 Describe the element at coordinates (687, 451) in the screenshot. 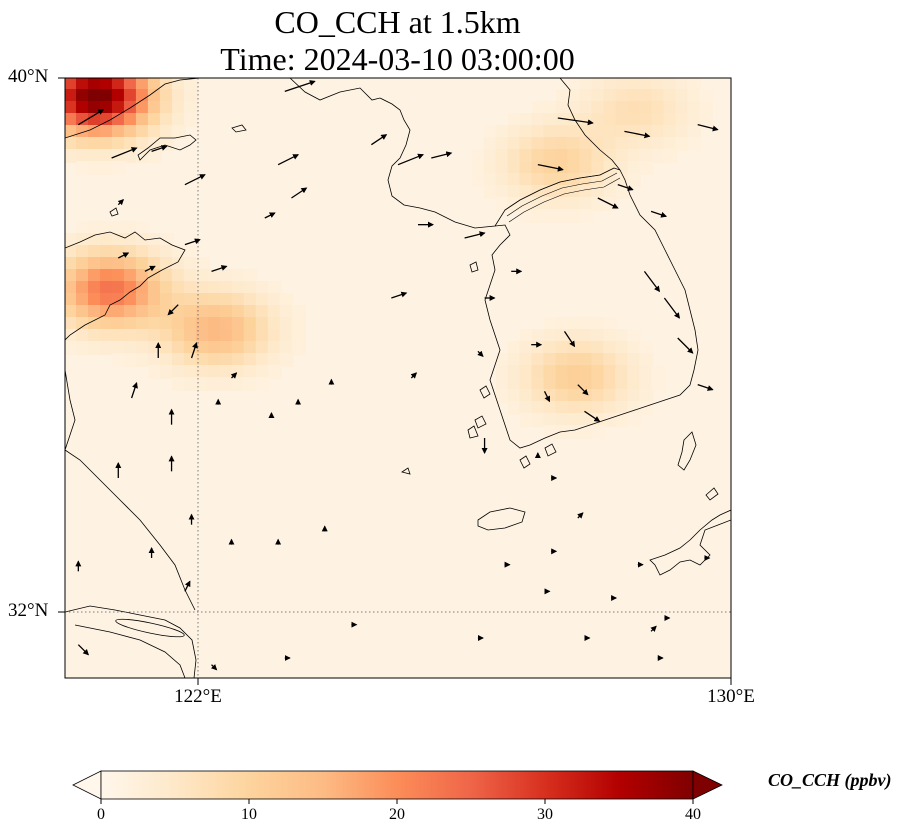

I see `island-tsushima` at that location.